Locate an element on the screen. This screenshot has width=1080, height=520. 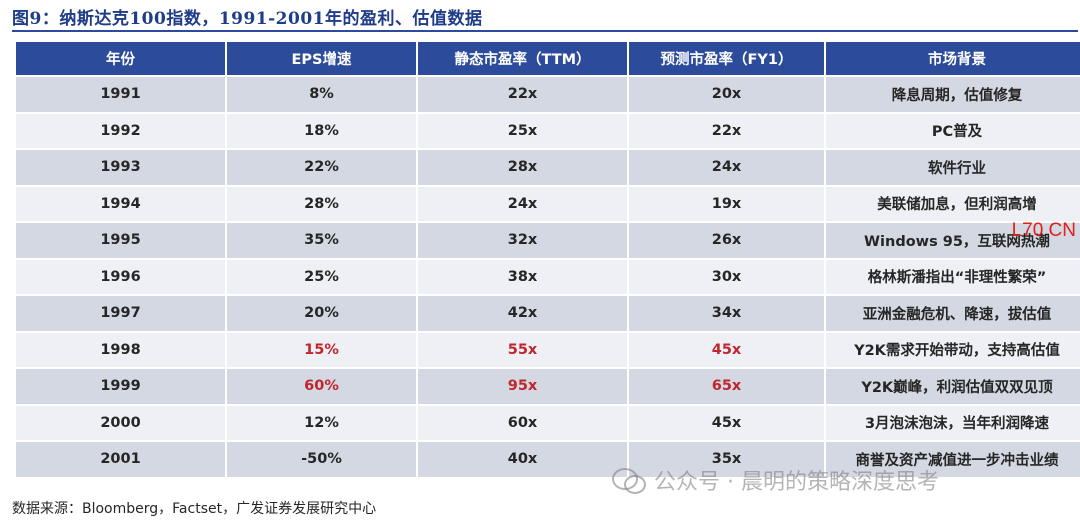
source-note: 数据来源：Bloomberg，Factset，广发证券发展研究中心 is located at coordinates (194, 508).